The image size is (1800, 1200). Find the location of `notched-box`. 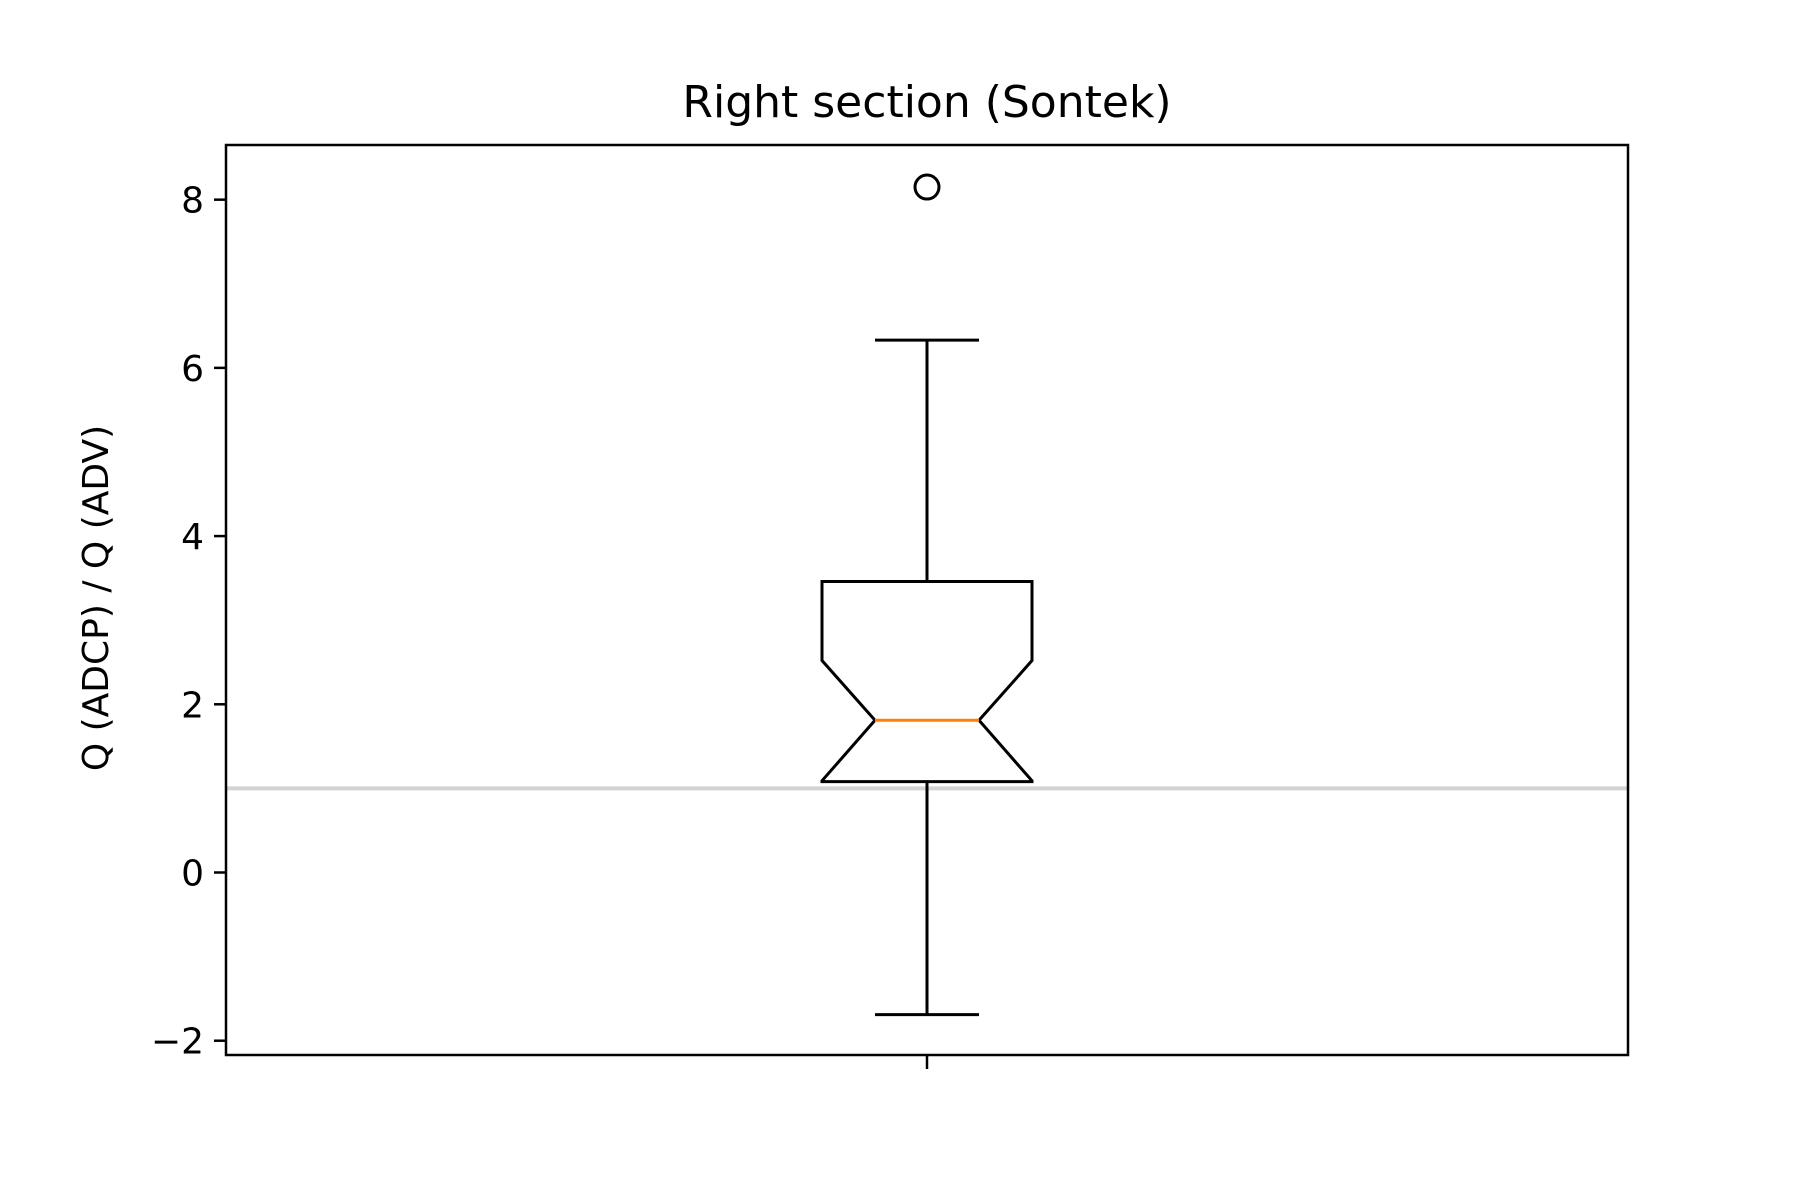

notched-box is located at coordinates (927, 681).